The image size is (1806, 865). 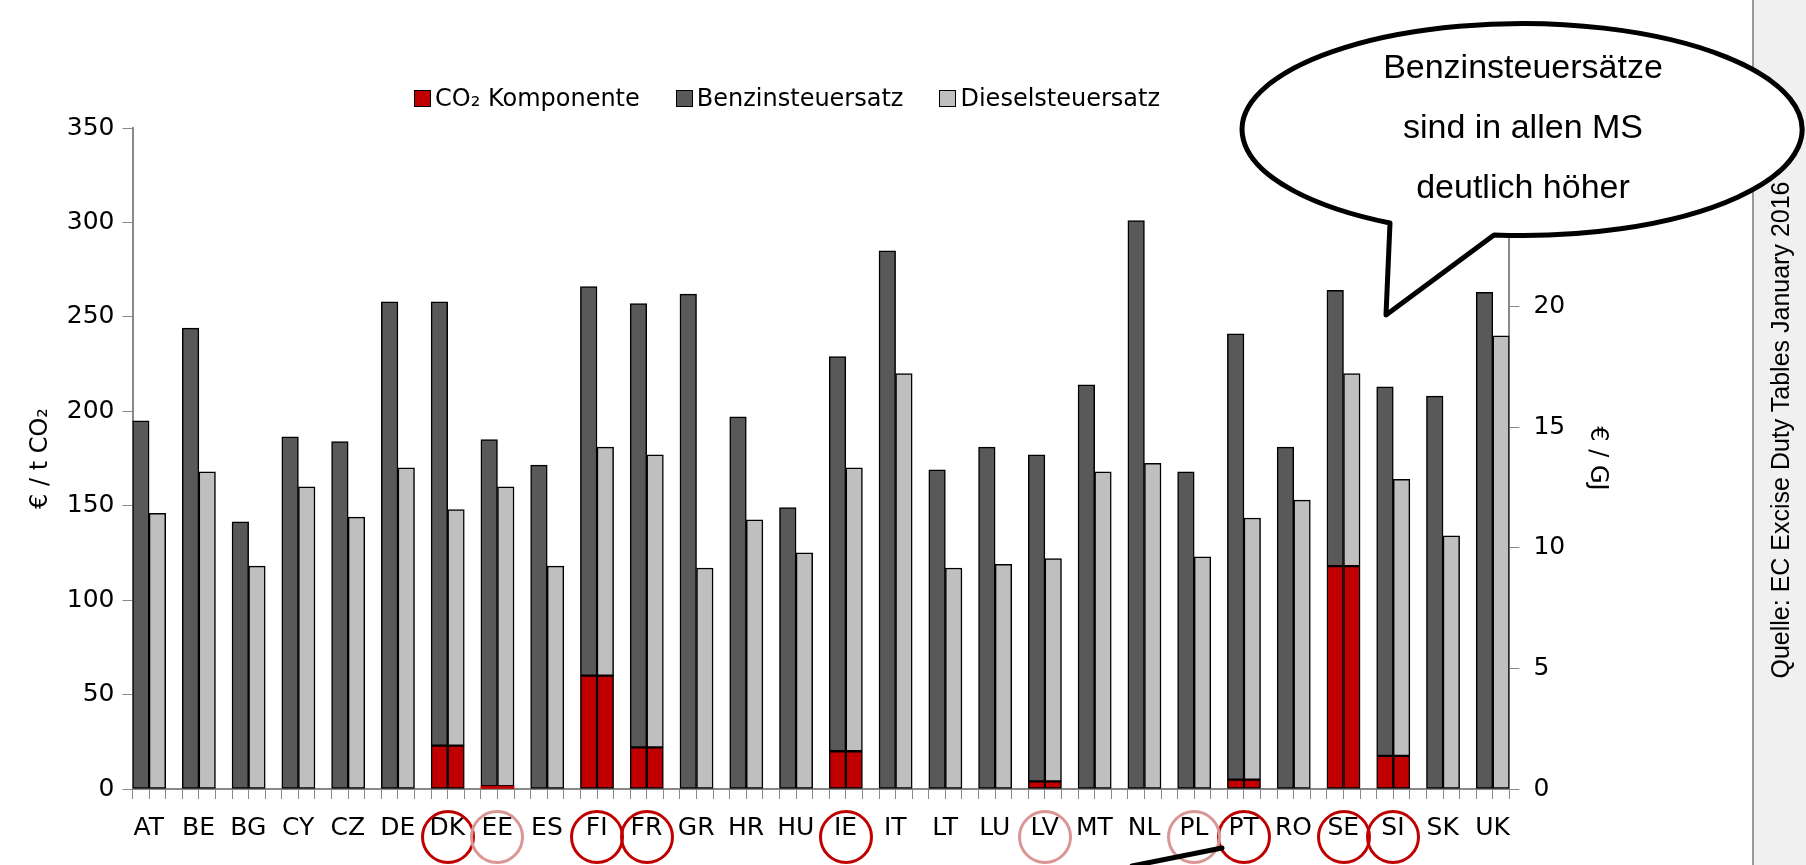 I want to click on y2-tick-label: 10, so click(x=1549, y=546).